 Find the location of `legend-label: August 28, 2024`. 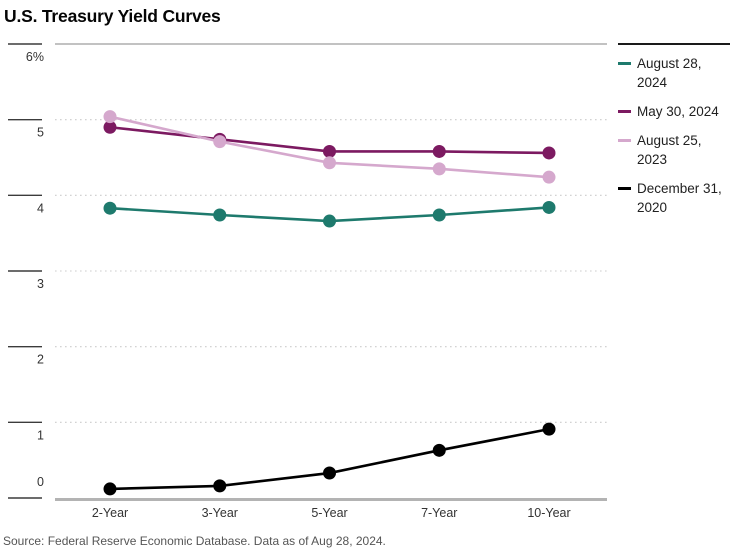

legend-label: August 28, 2024 is located at coordinates (669, 73).